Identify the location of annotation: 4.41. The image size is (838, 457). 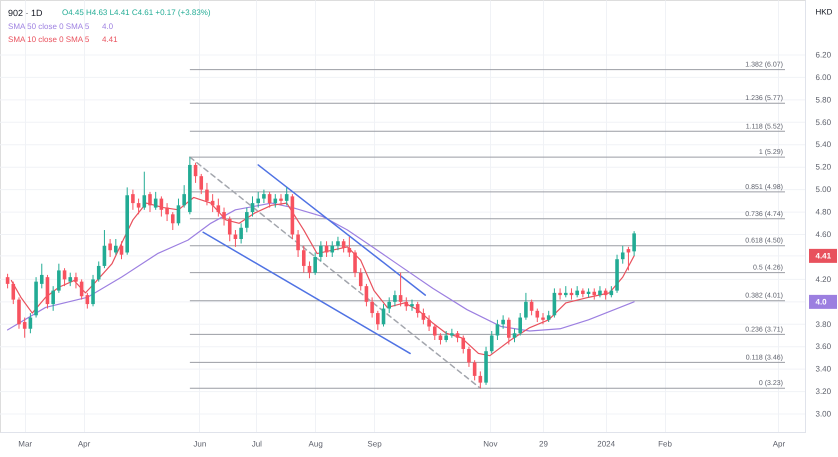
(110, 39).